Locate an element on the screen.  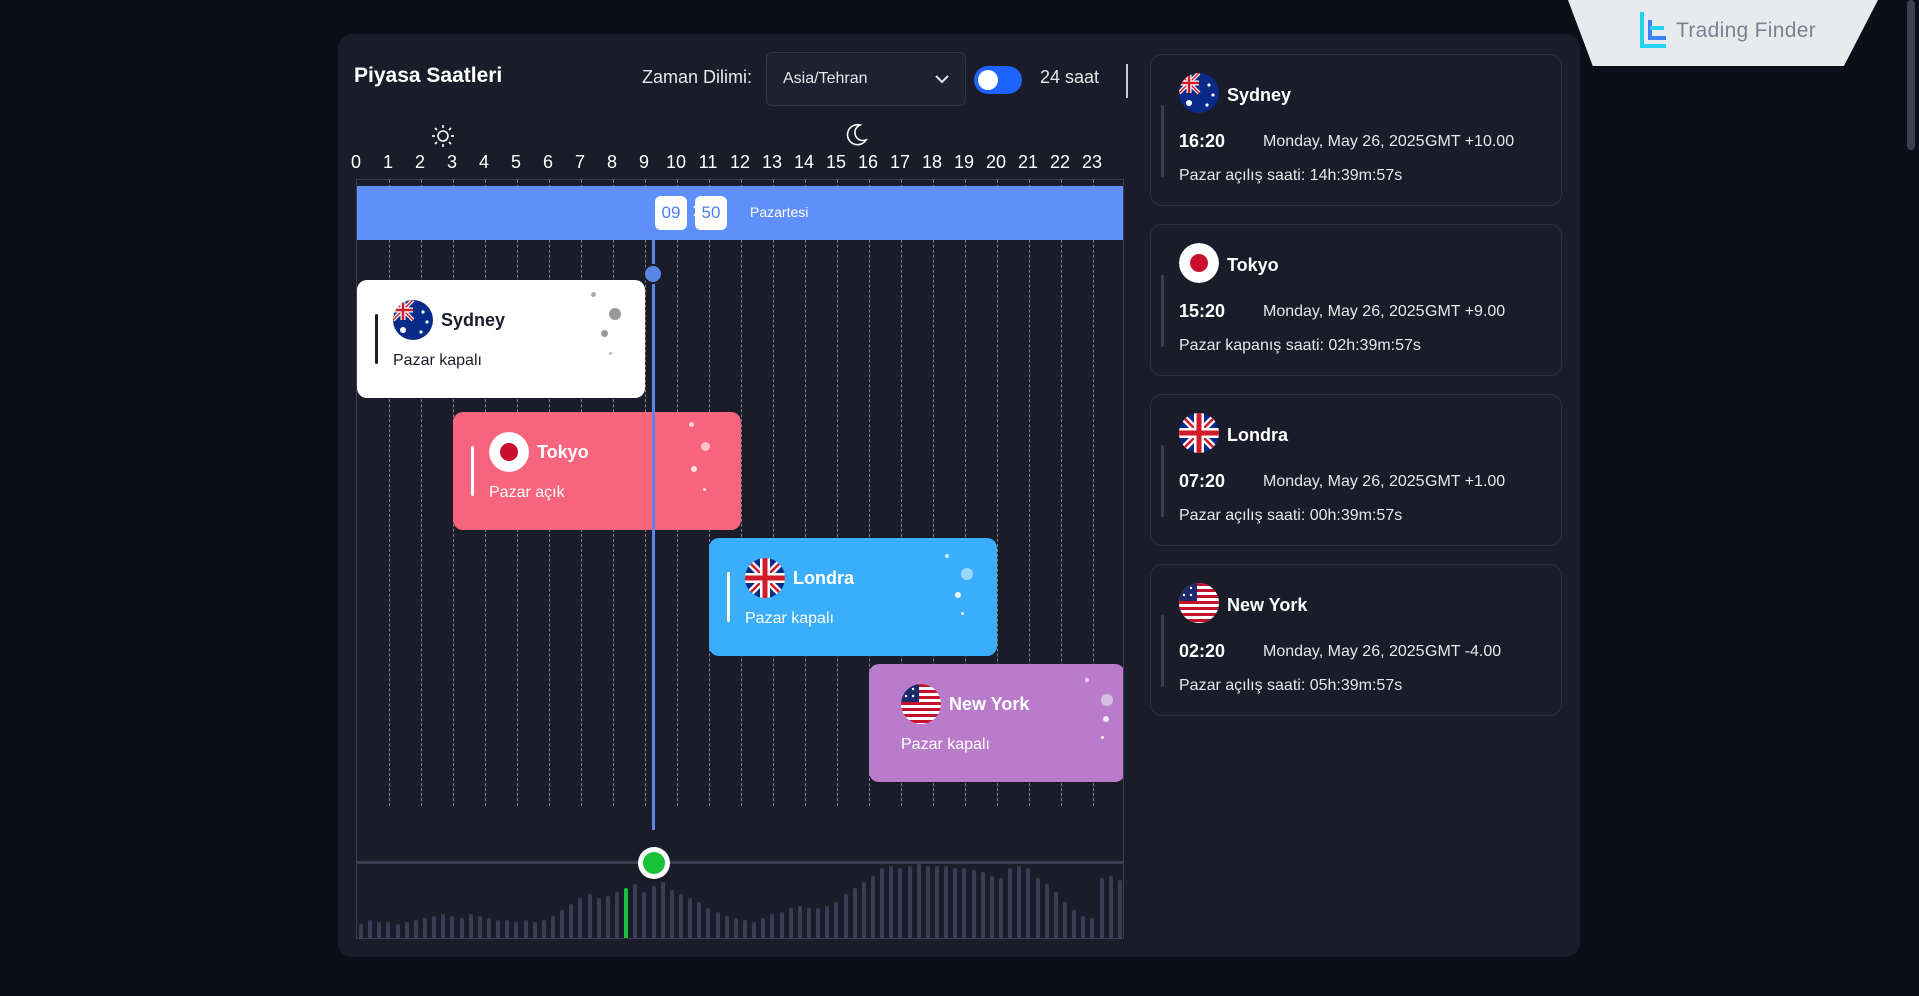
session-accent-bar is located at coordinates (472, 471).